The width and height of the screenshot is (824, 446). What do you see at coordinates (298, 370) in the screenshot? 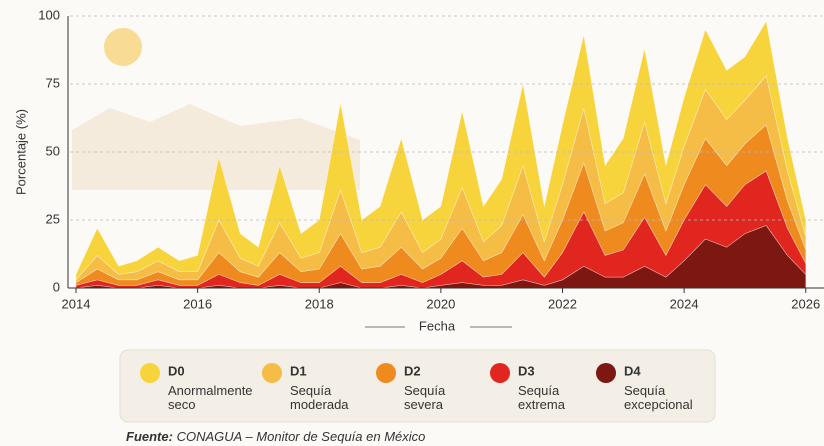
I see `legend-name: D1` at bounding box center [298, 370].